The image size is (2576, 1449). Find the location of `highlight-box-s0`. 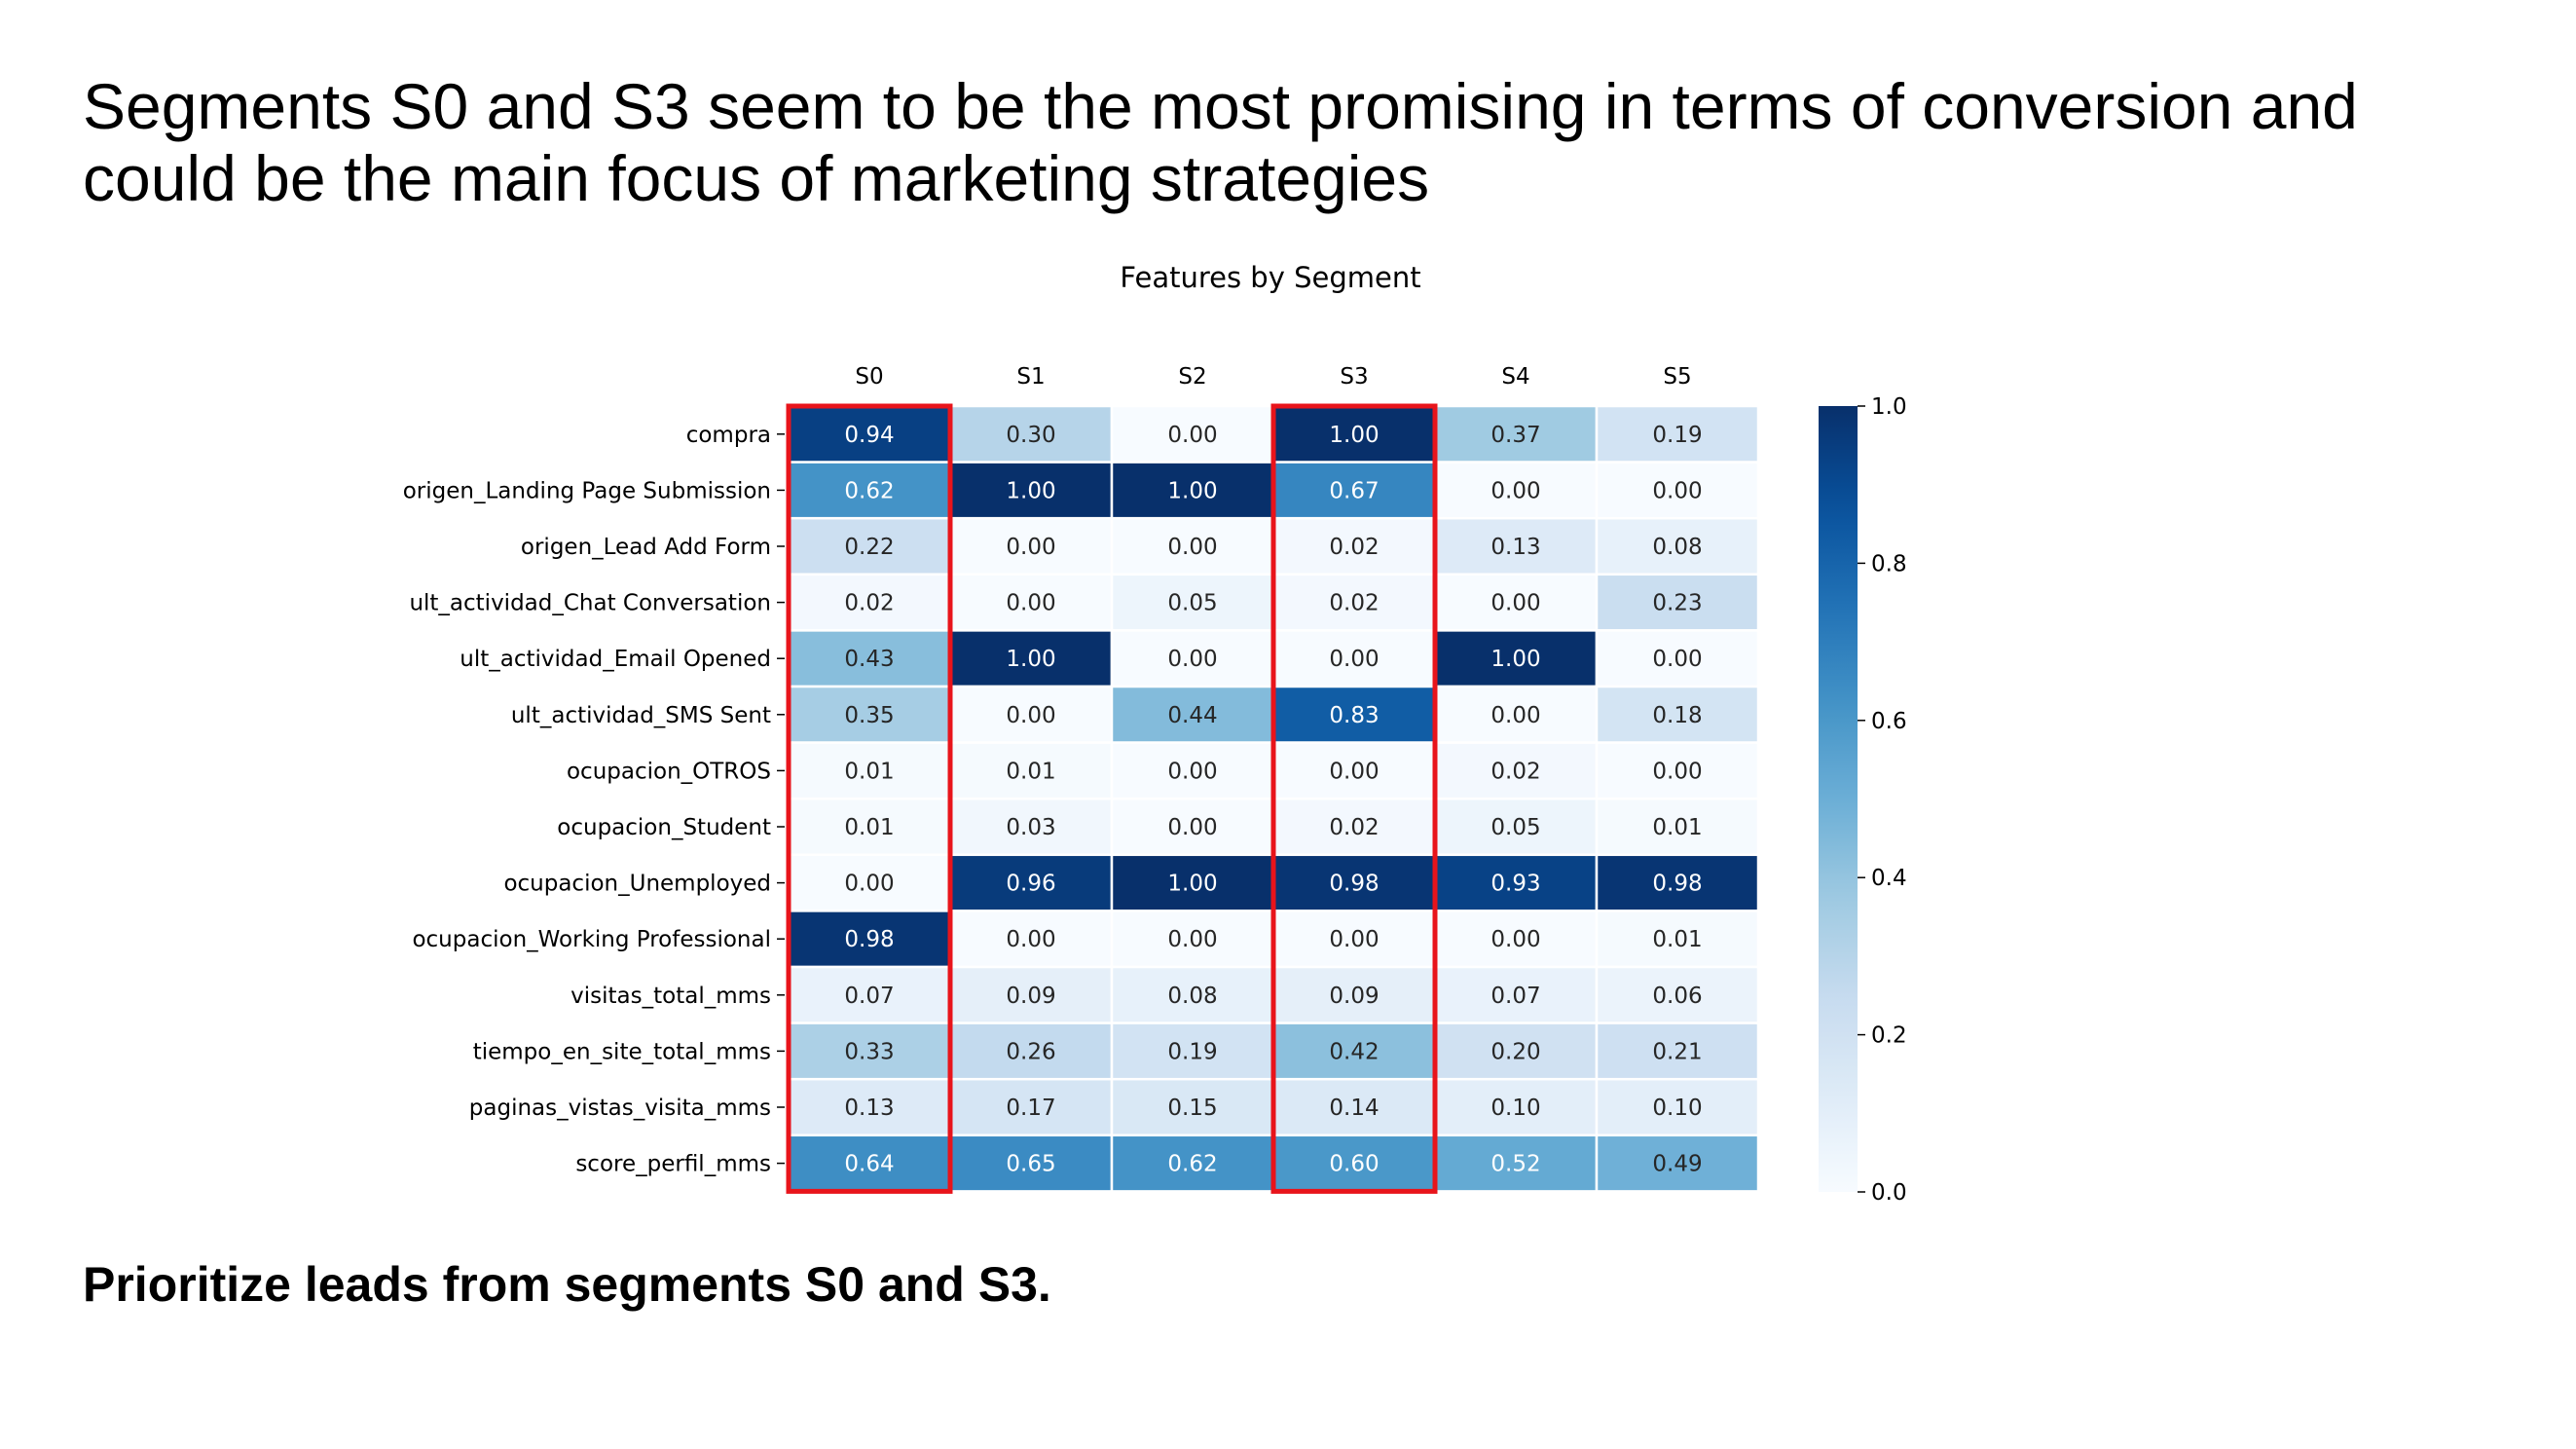

highlight-box-s0 is located at coordinates (869, 798).